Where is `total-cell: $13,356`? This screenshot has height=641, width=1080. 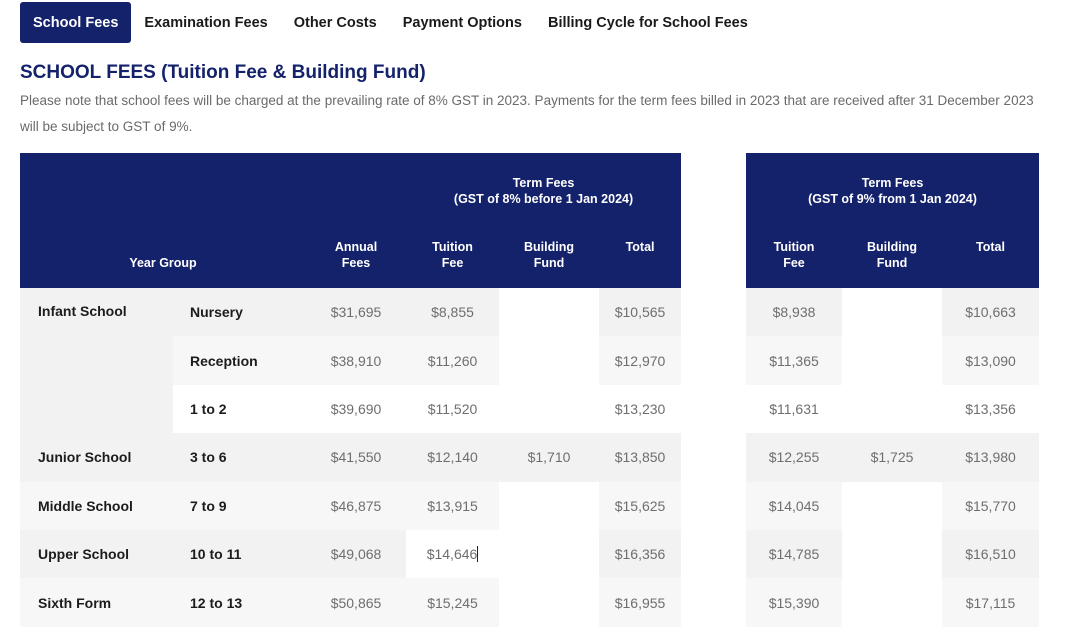 total-cell: $13,356 is located at coordinates (991, 409).